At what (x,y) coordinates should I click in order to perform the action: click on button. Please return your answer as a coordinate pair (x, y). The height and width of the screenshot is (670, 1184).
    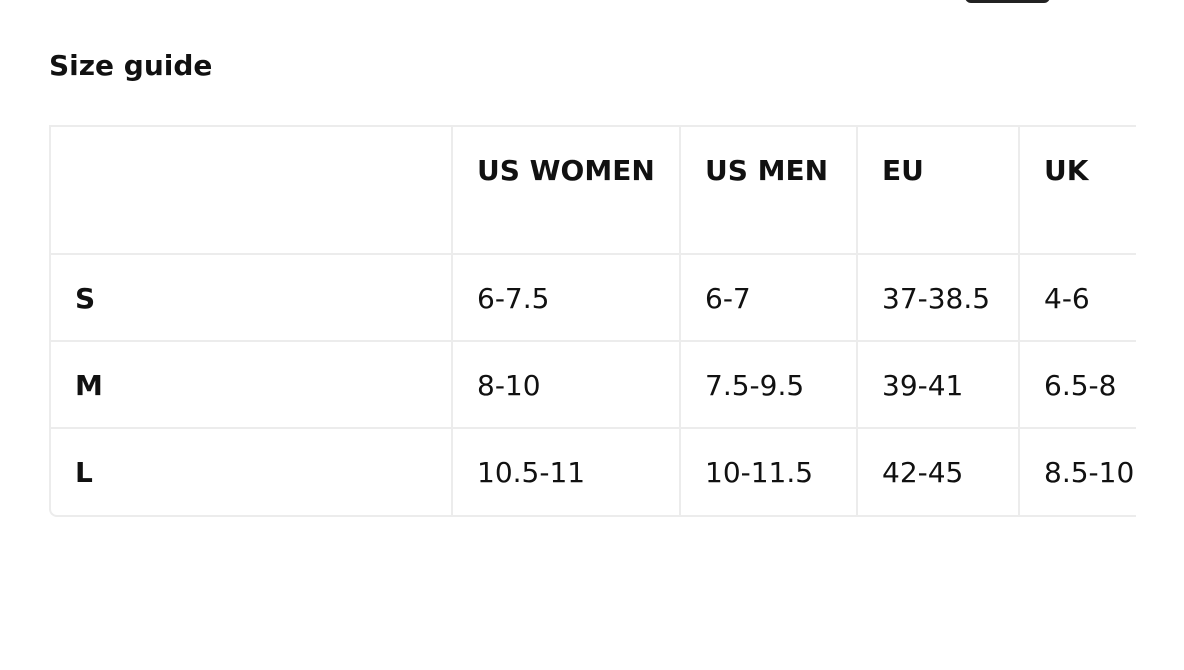
    Looking at the image, I should click on (1007, 1).